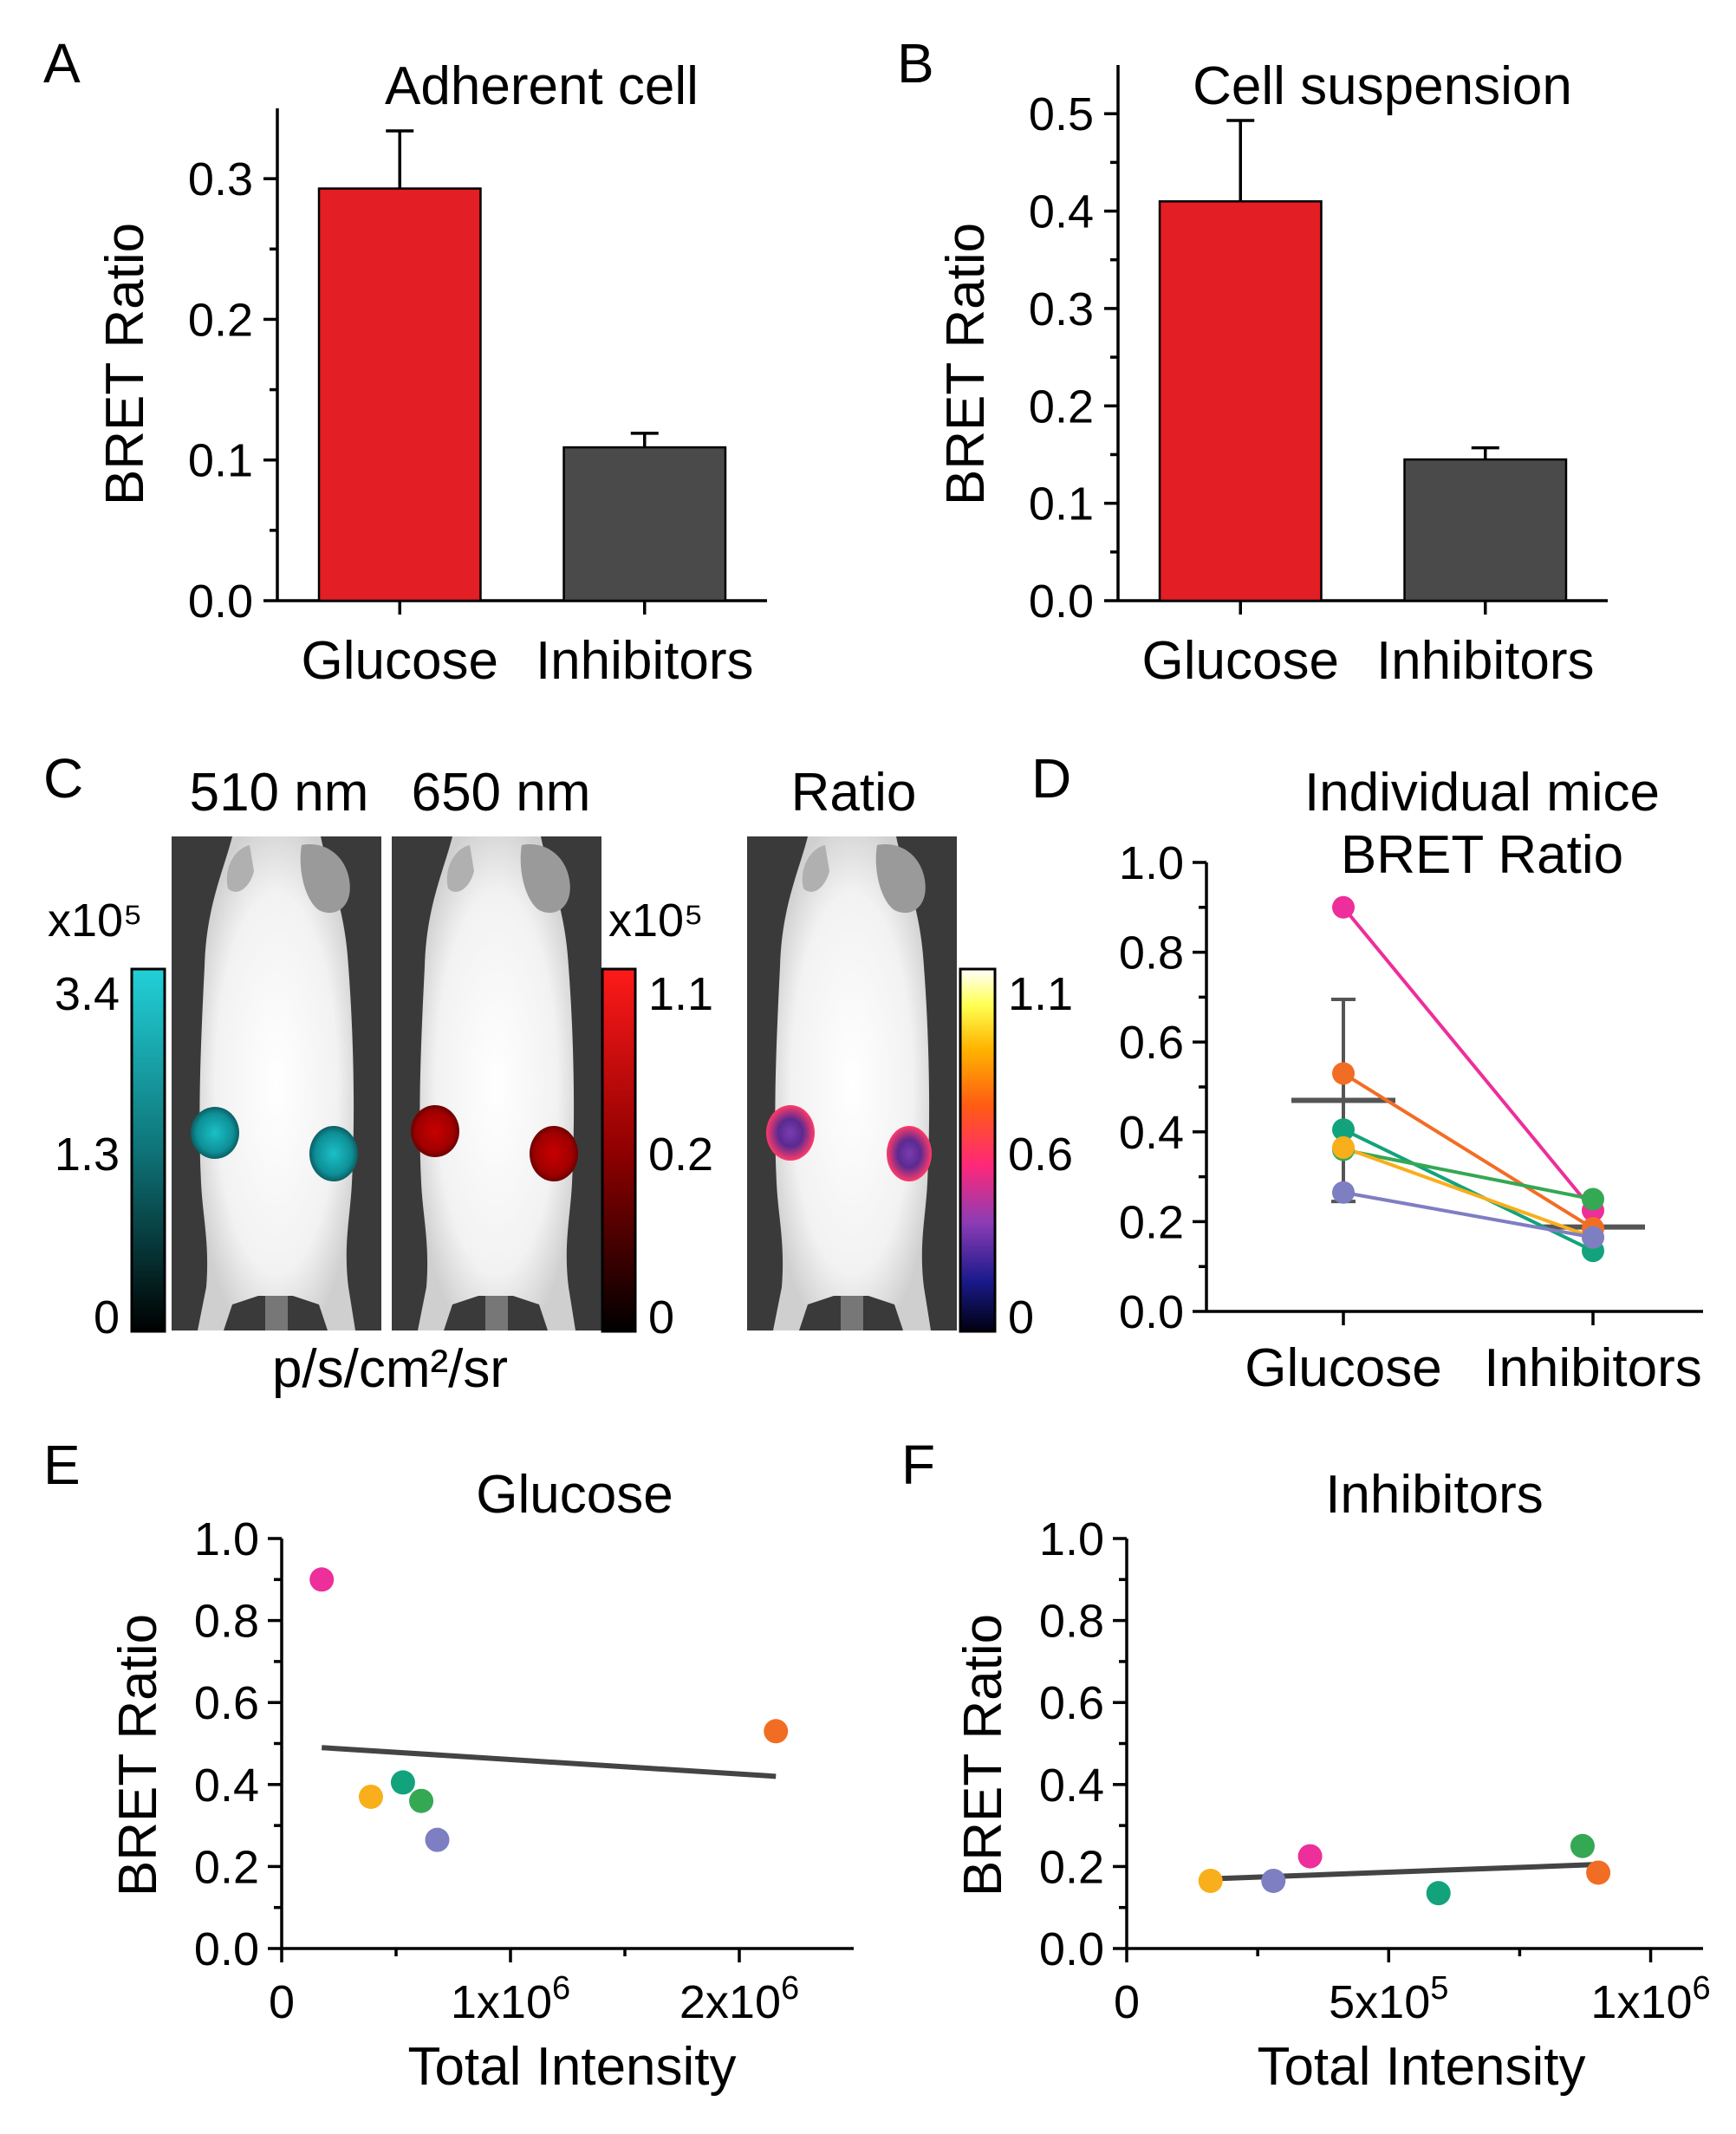 The width and height of the screenshot is (1736, 2134). Describe the element at coordinates (1071, 1539) in the screenshot. I see `y-tick-label: 1.0` at that location.